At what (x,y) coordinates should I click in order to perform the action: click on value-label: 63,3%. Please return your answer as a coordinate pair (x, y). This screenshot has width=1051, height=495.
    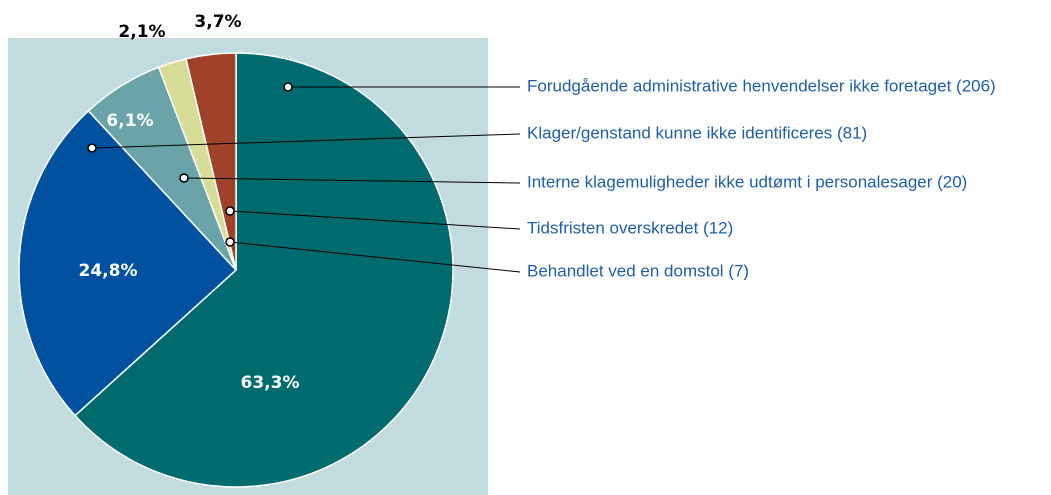
    Looking at the image, I should click on (270, 383).